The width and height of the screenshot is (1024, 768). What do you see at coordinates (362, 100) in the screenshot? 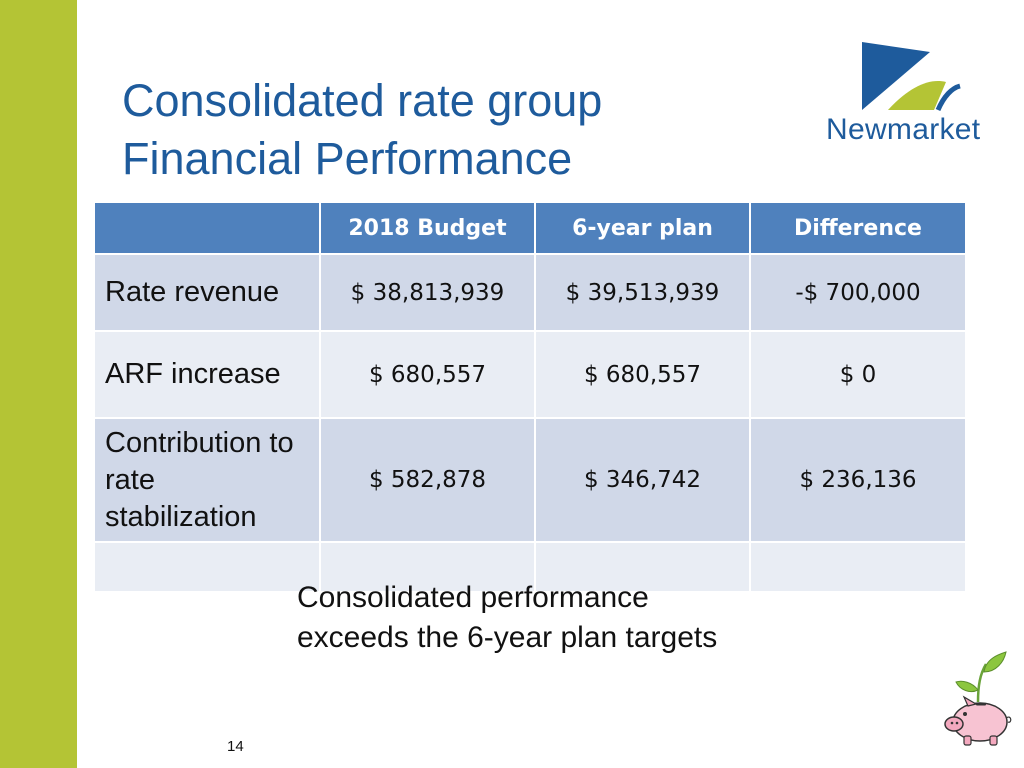
I see `title-line-1: Consolidated rate group` at bounding box center [362, 100].